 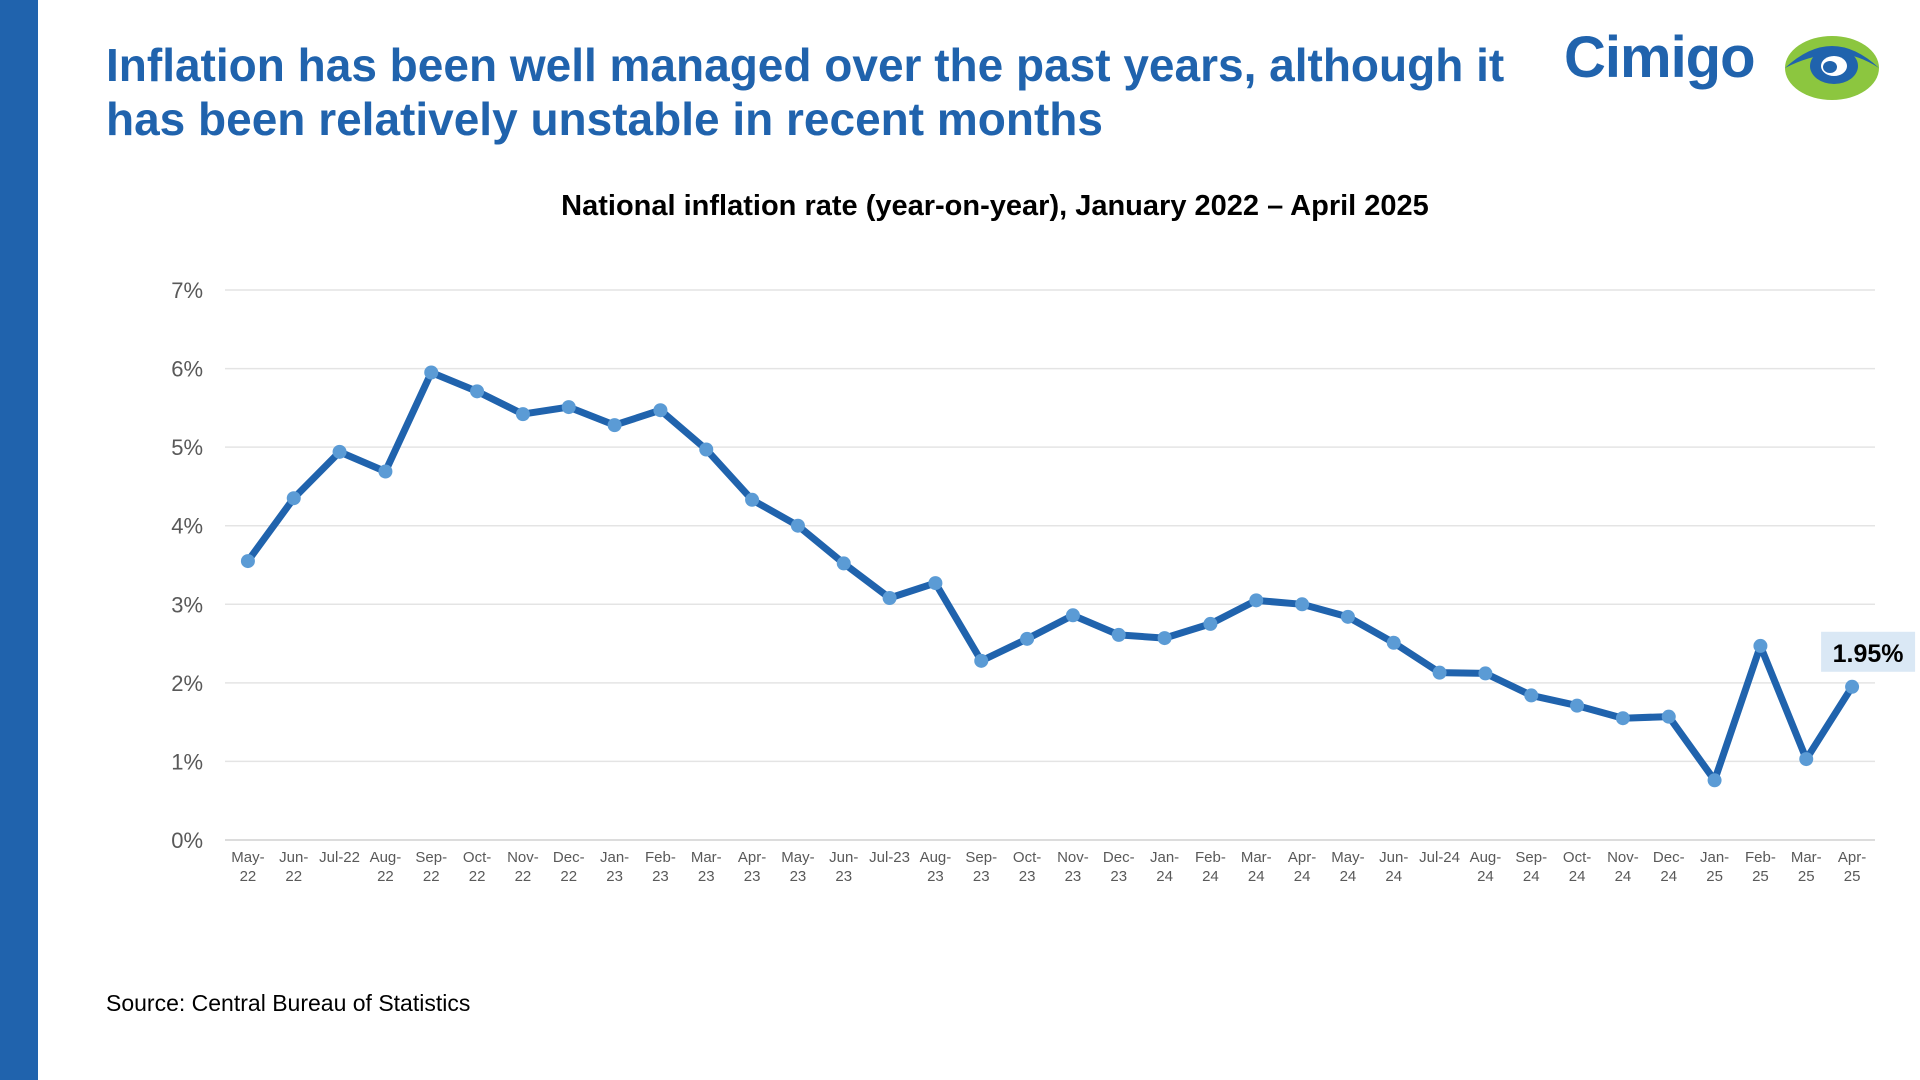 What do you see at coordinates (187, 369) in the screenshot?
I see `y-tick-label: 6%` at bounding box center [187, 369].